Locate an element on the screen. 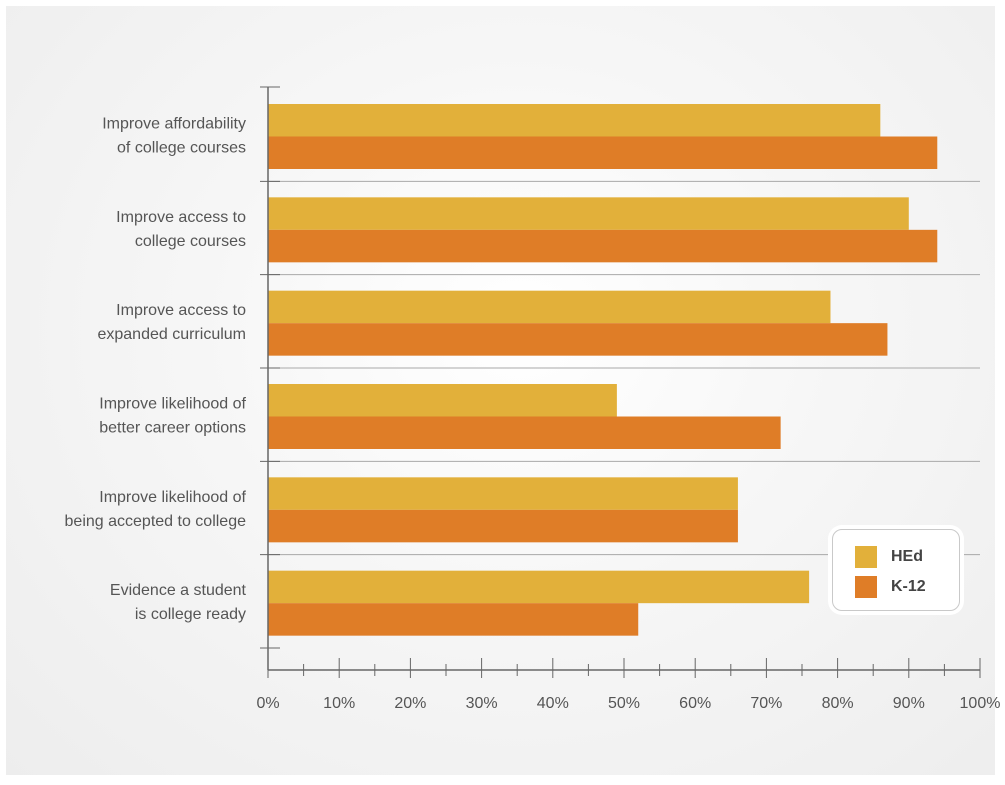  x-tick-label: 100% is located at coordinates (980, 703).